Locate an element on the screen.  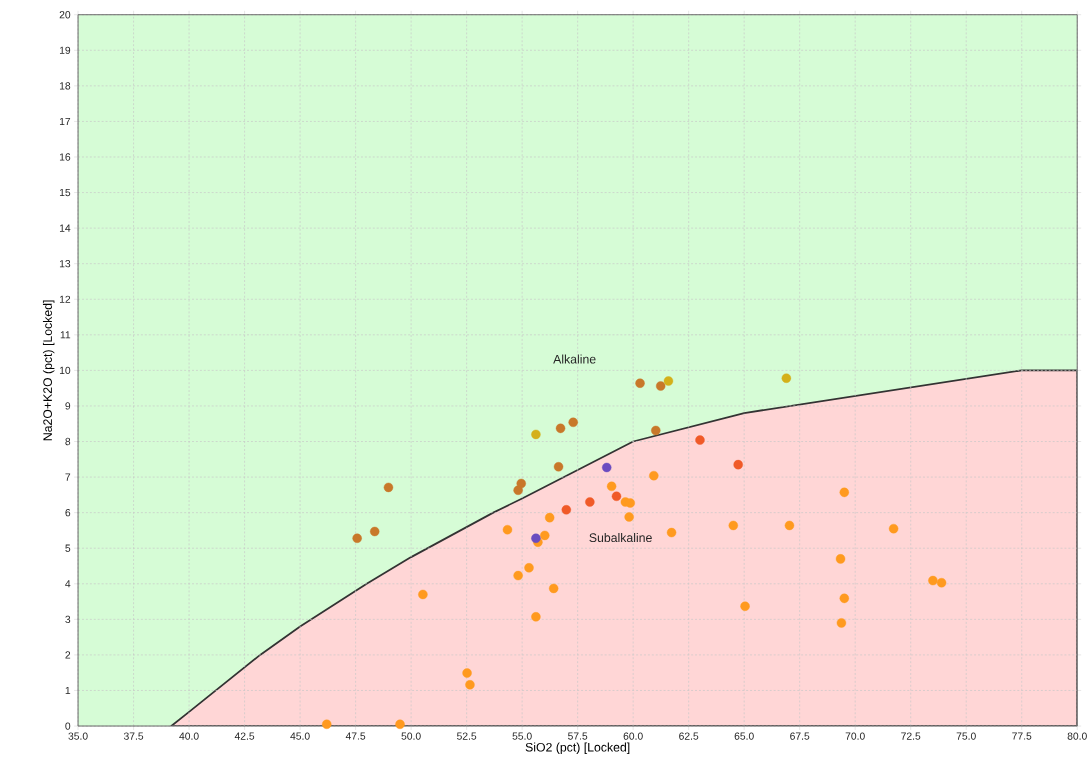
y-tick-label: 16 is located at coordinates (65, 157).